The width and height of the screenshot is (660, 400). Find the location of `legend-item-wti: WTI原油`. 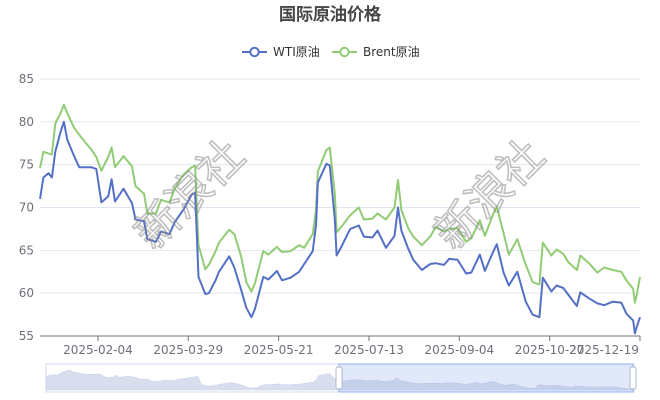

legend-item-wti: WTI原油 is located at coordinates (281, 52).